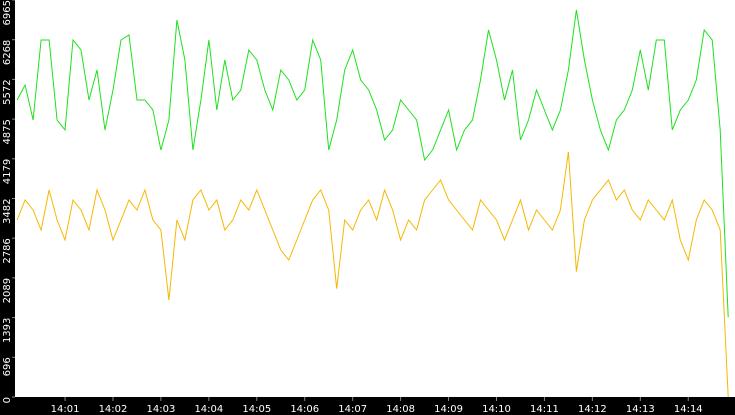 Image resolution: width=735 pixels, height=415 pixels. I want to click on y-tick-label: 2786, so click(7, 250).